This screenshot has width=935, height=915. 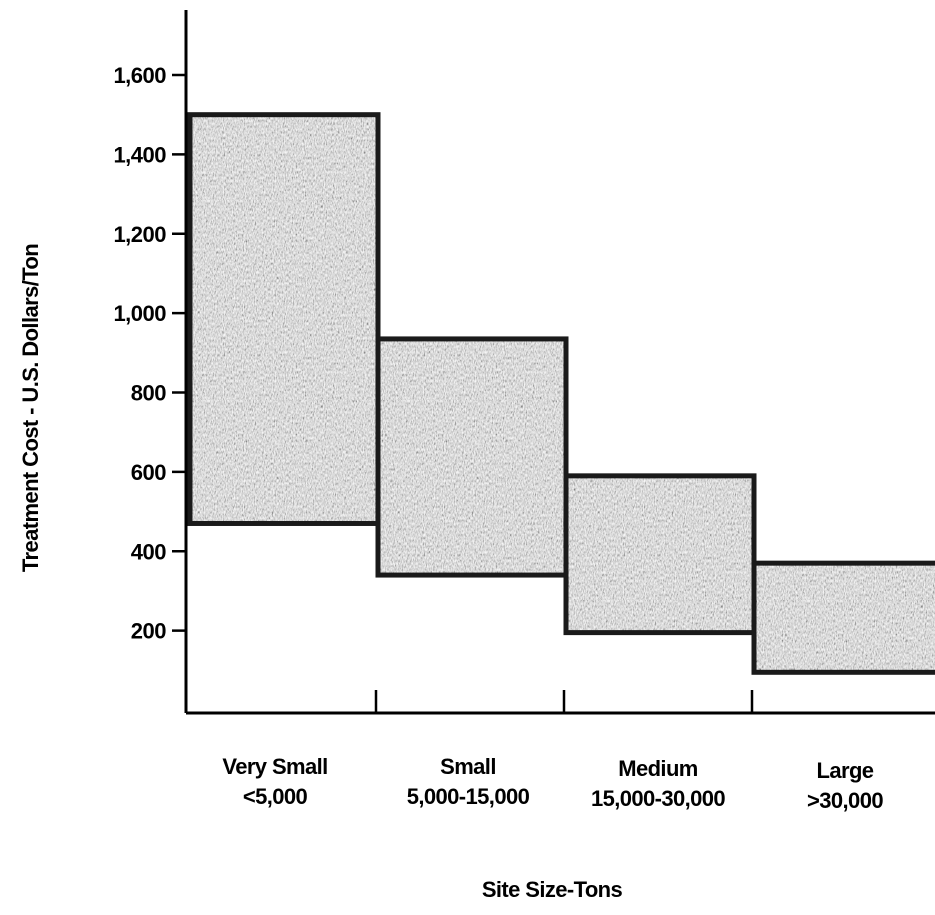 I want to click on category-label-line1: Large, so click(x=845, y=770).